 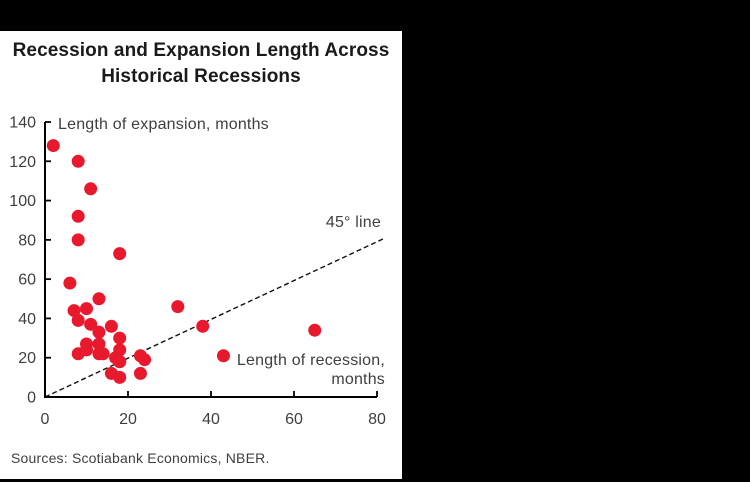 I want to click on y-tick-label: 20, so click(x=27, y=358).